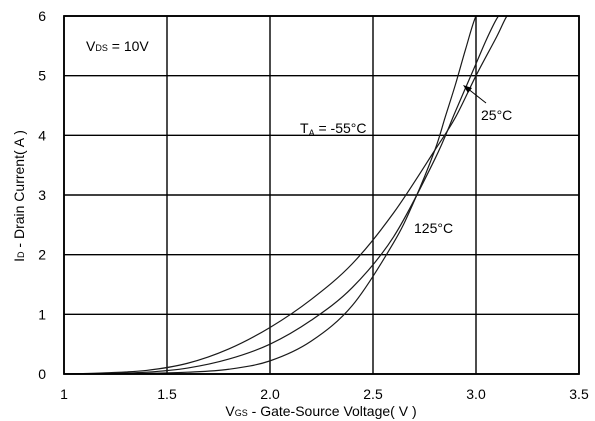  What do you see at coordinates (270, 394) in the screenshot?
I see `x-tick-label: 2.0` at bounding box center [270, 394].